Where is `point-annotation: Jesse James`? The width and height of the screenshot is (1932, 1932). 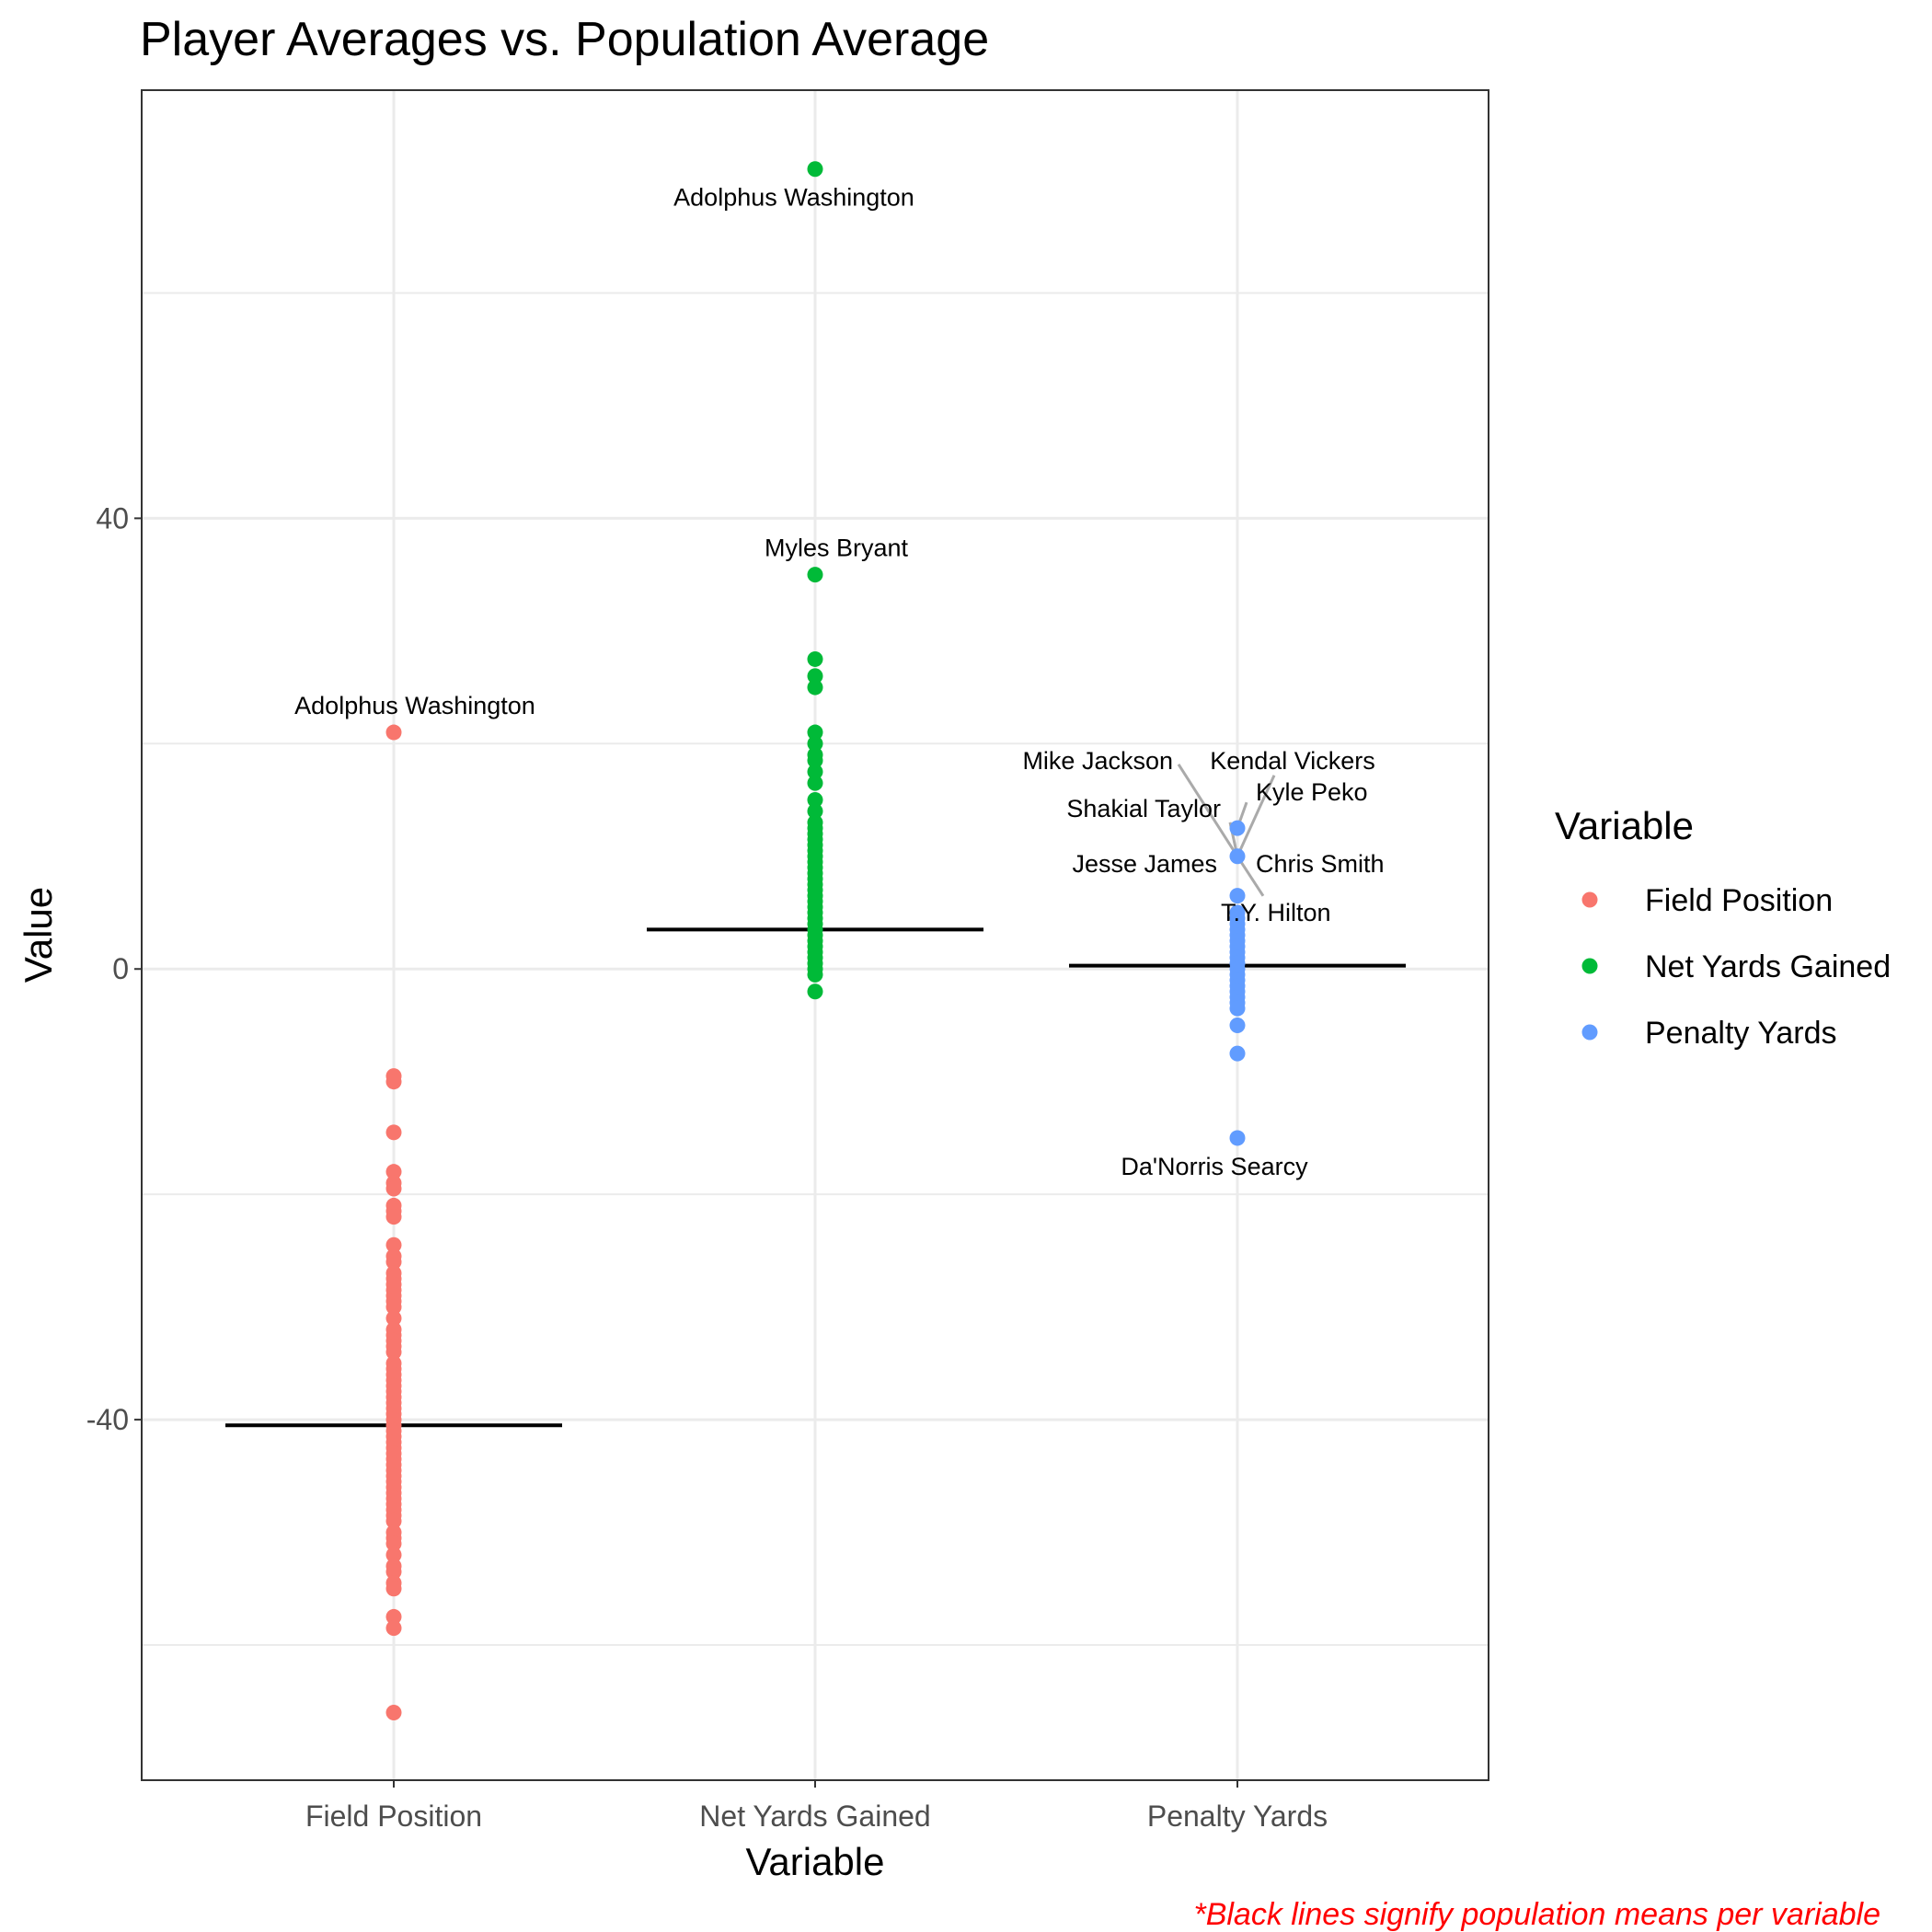
point-annotation: Jesse James is located at coordinates (1144, 864).